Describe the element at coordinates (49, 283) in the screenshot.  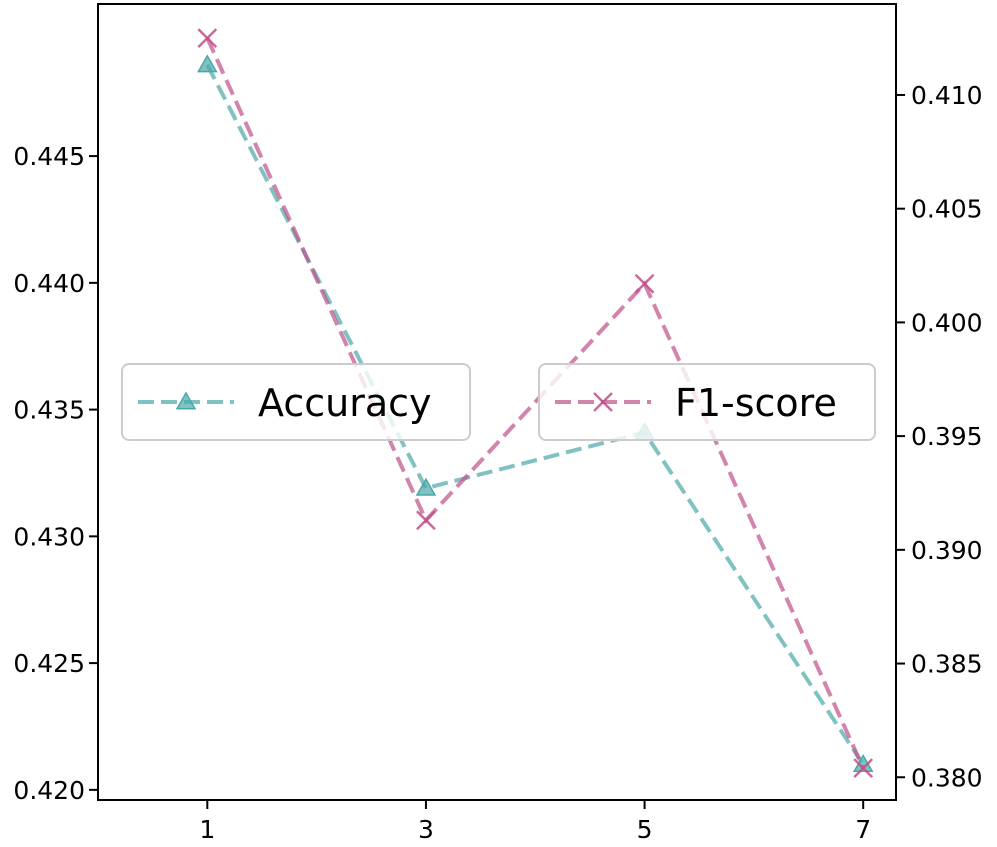
I see `y-left-tick-label: 0.440` at that location.